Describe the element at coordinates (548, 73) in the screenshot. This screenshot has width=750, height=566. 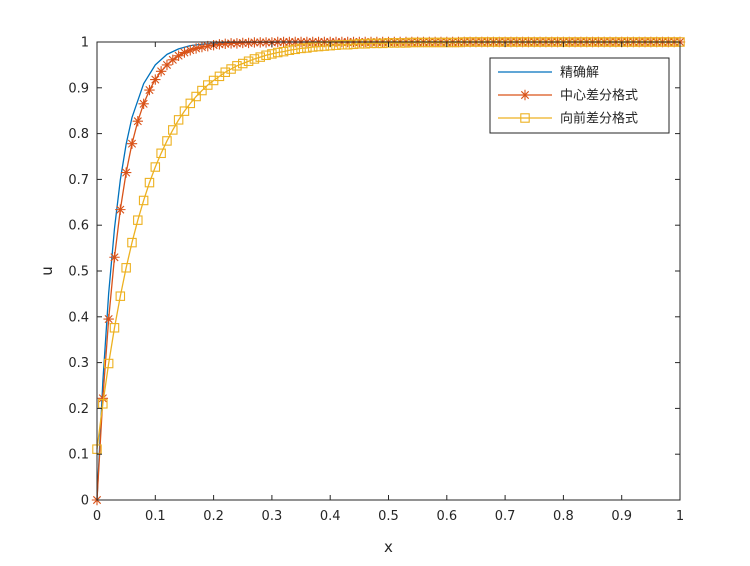
I see `legend-entry-1: 精确解` at that location.